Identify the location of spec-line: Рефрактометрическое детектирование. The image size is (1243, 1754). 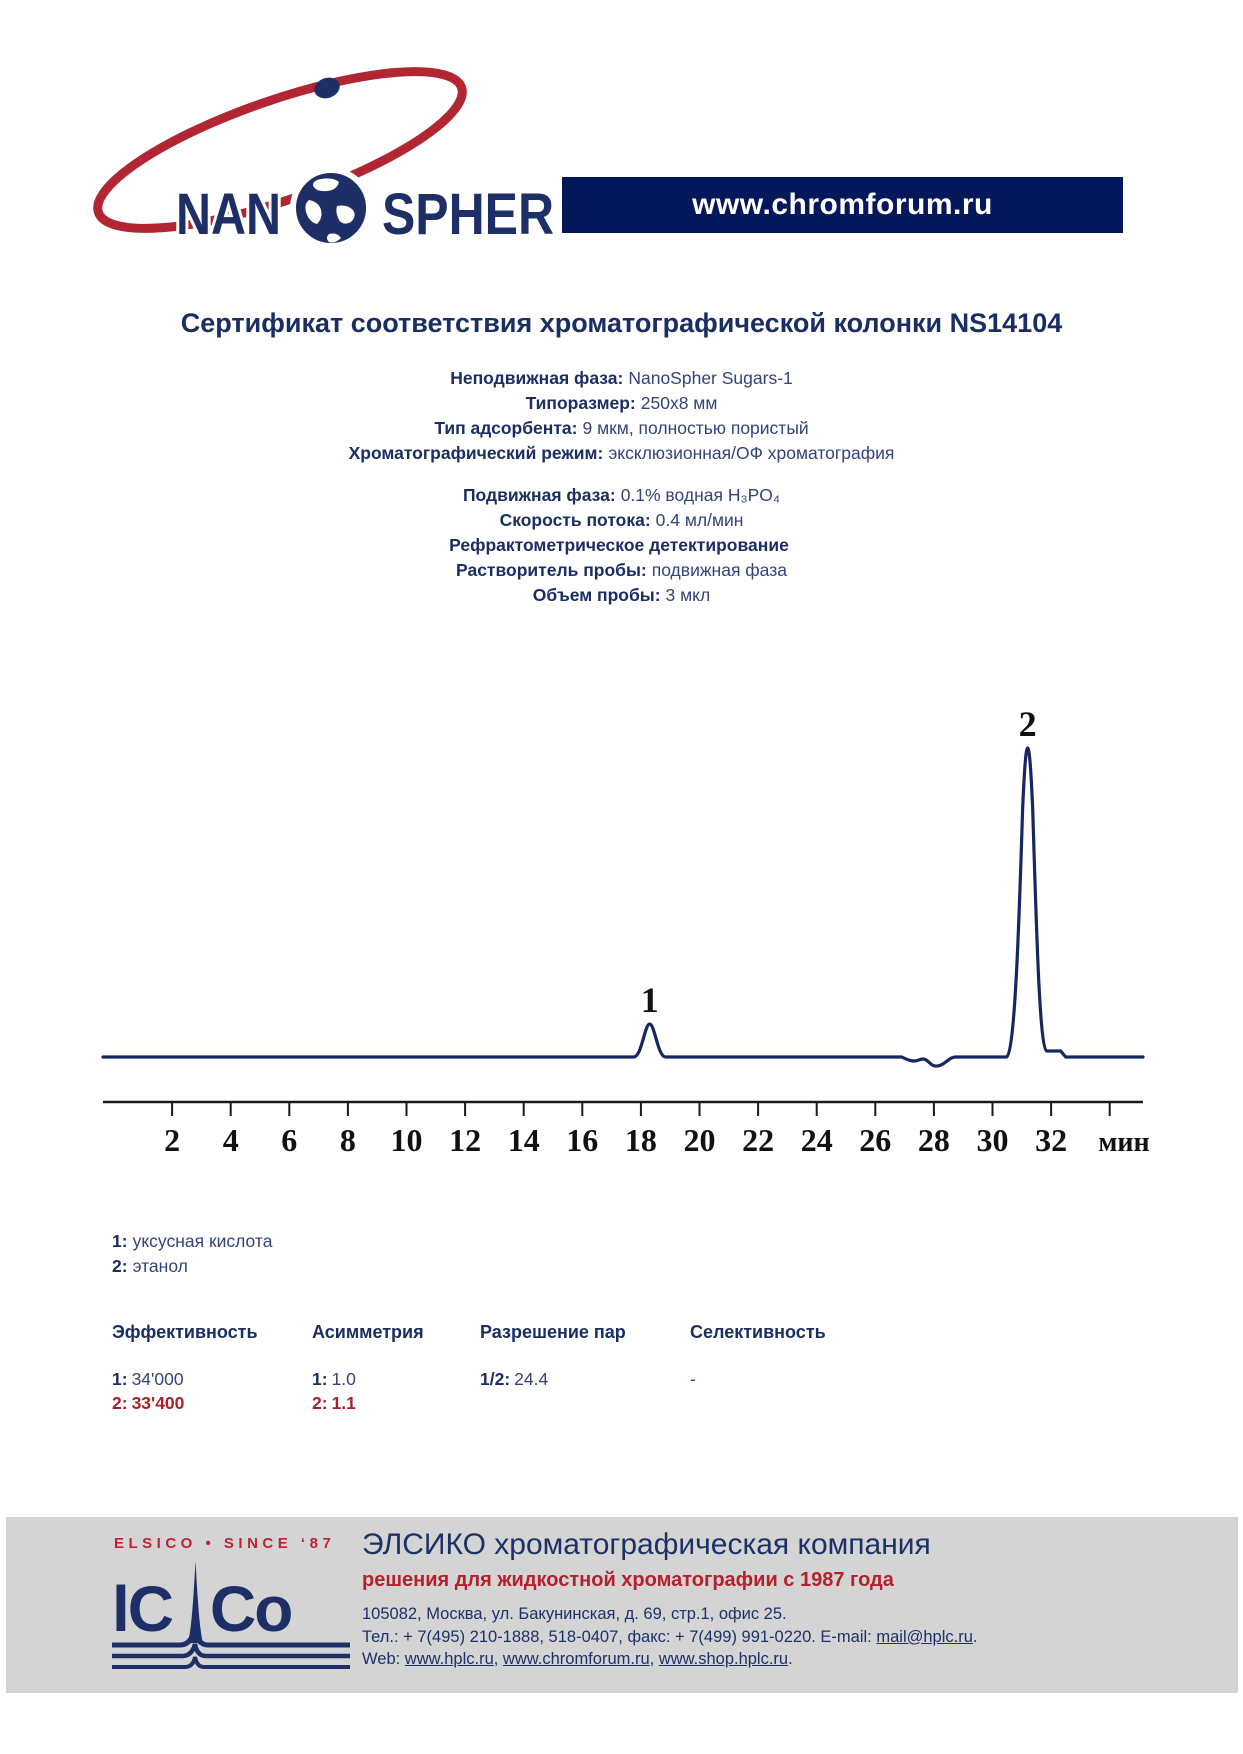
(619, 545).